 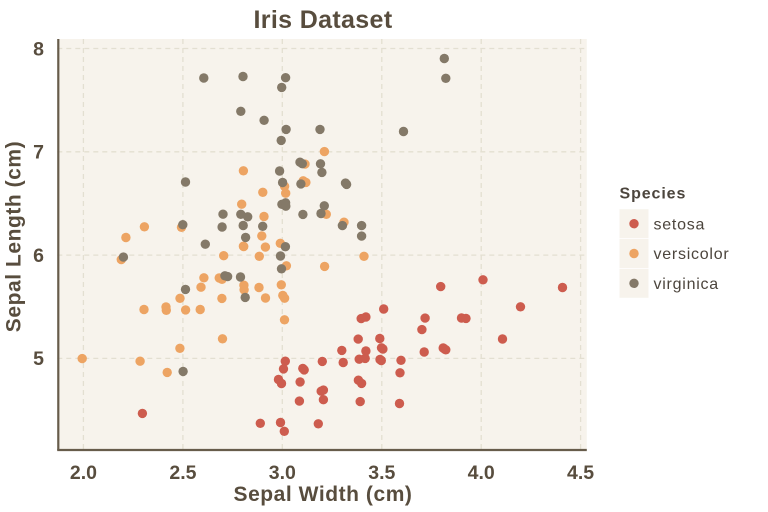 I want to click on svg-text: Sepal Width (cm), so click(x=323, y=494).